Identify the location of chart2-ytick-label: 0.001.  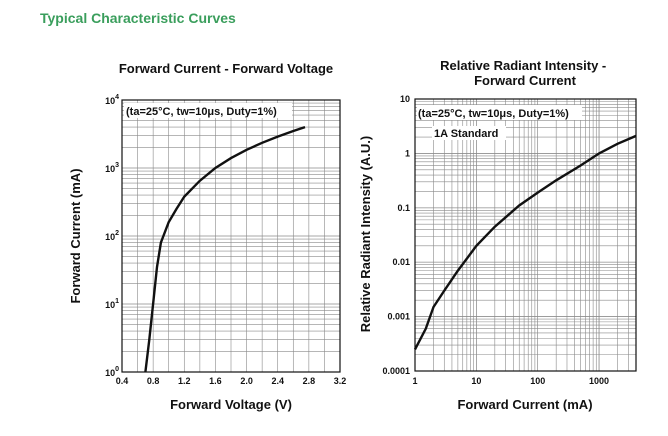
(398, 317).